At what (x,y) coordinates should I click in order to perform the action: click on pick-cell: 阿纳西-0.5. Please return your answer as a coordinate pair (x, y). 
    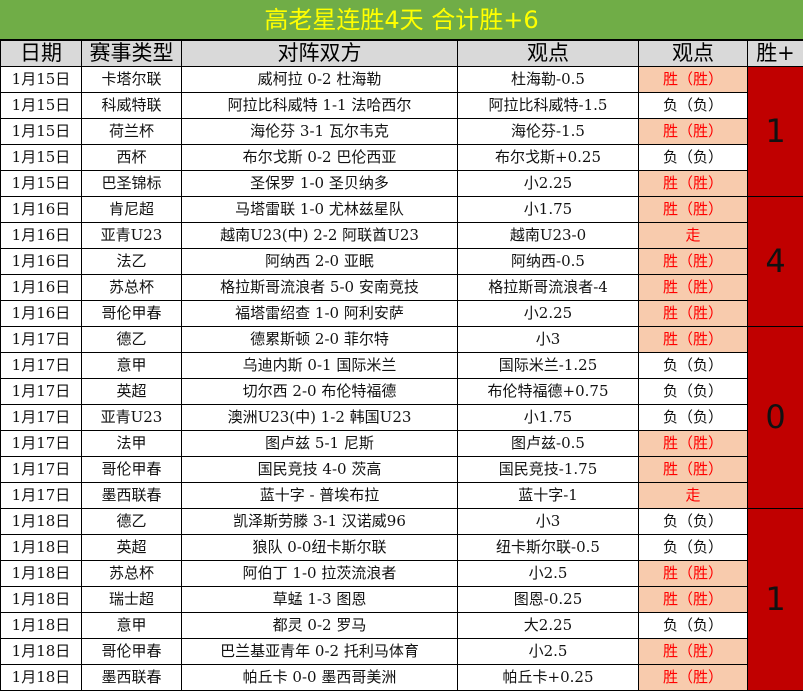
    Looking at the image, I should click on (548, 262).